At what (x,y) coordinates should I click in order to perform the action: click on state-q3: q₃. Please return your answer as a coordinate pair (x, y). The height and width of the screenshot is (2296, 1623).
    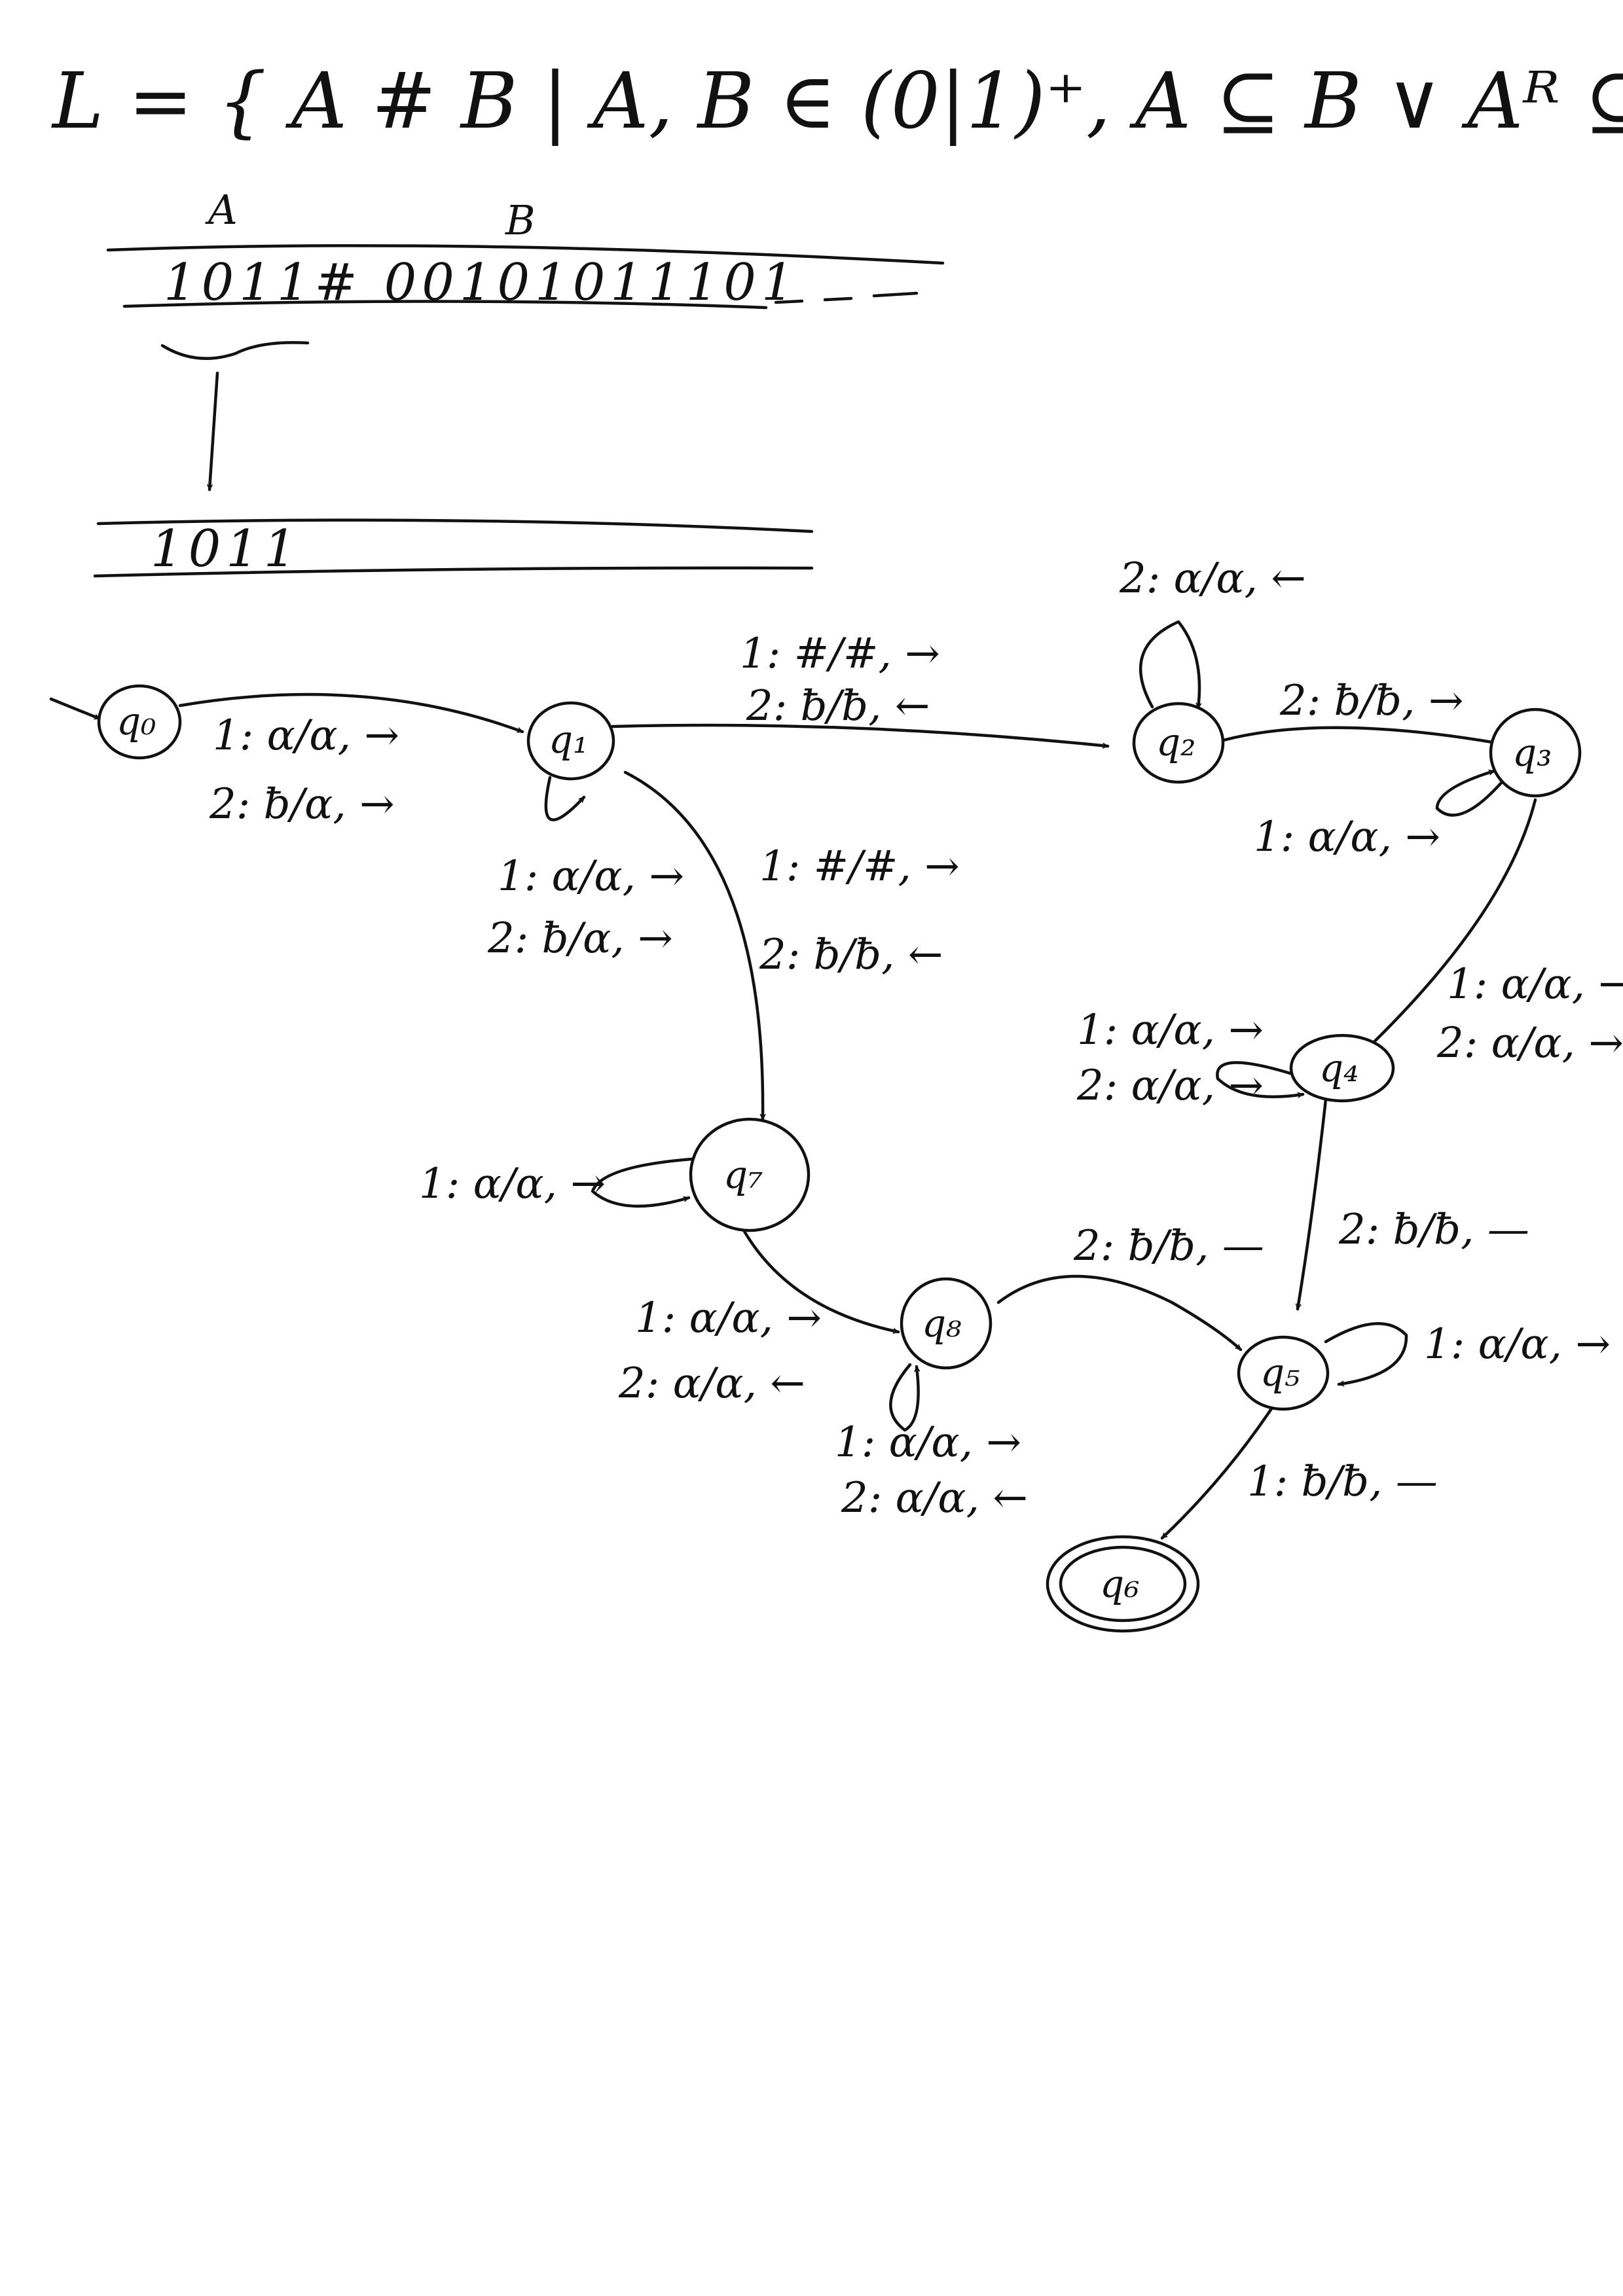
    Looking at the image, I should click on (1535, 753).